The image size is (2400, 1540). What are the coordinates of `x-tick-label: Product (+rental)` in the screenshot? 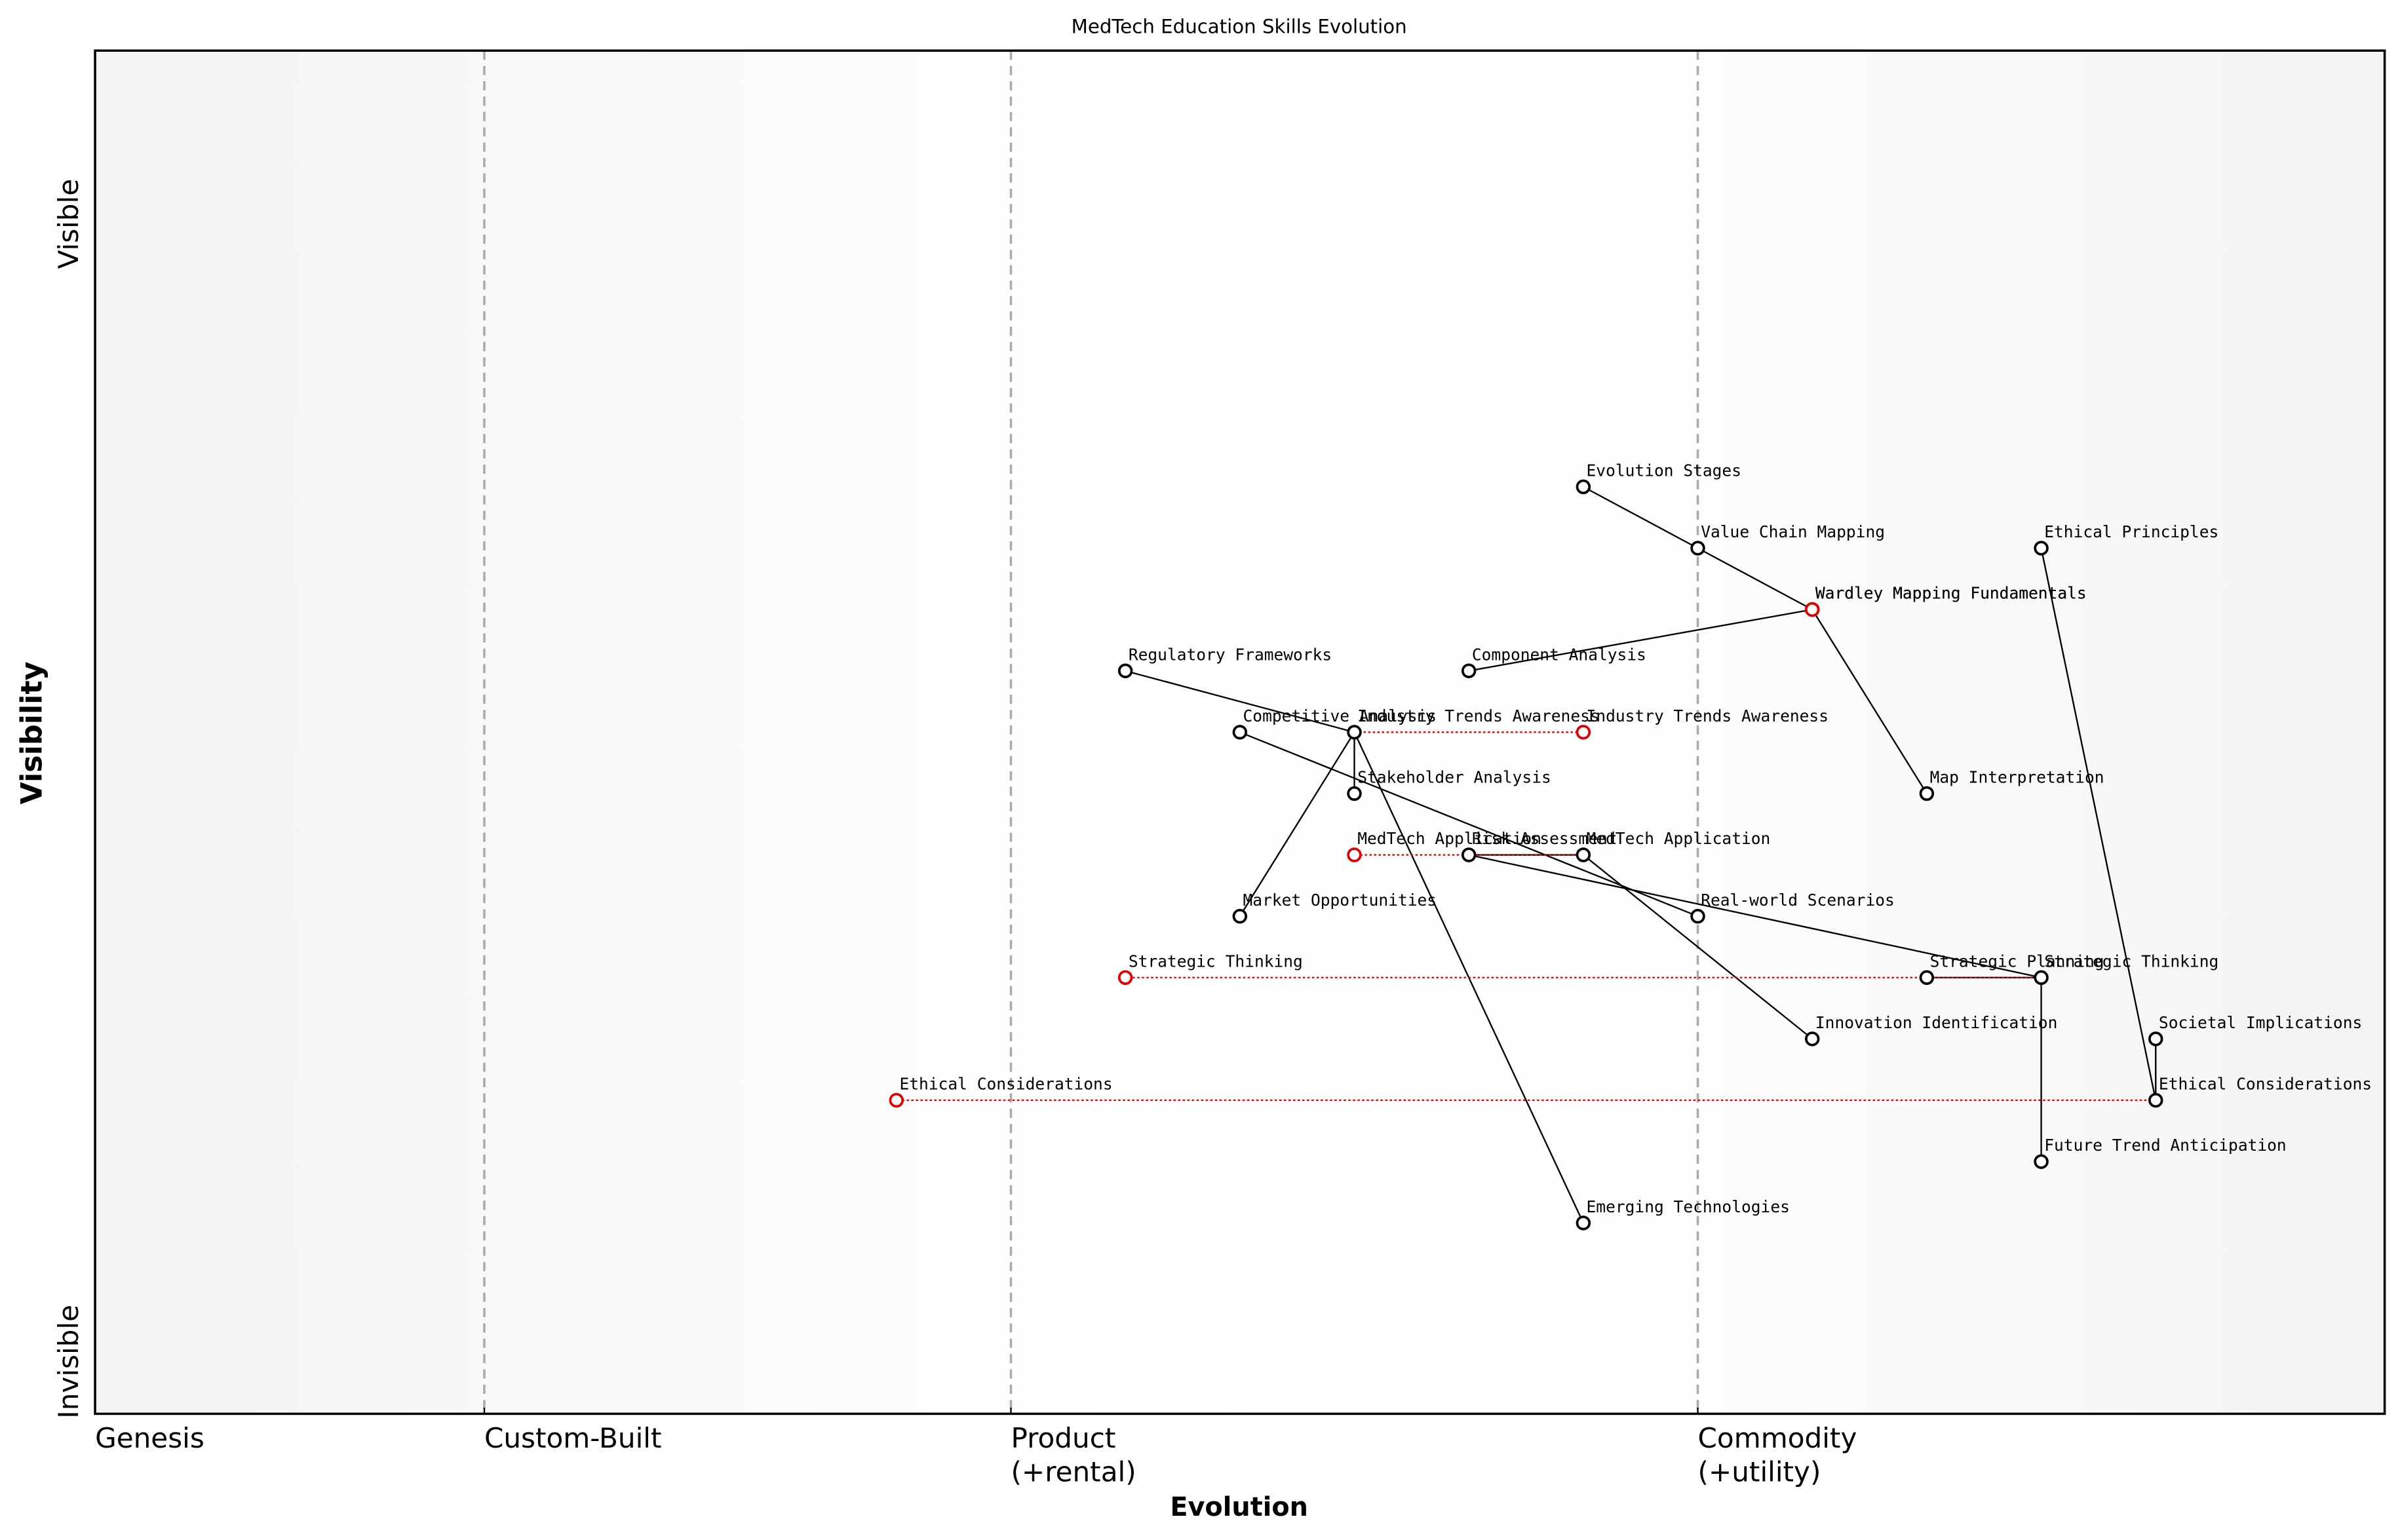 It's located at (1073, 1455).